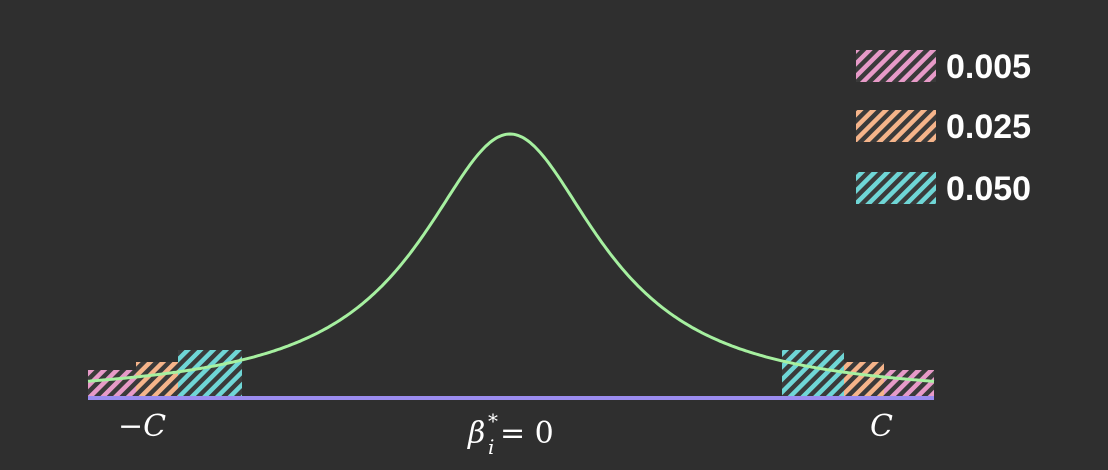 Image resolution: width=1108 pixels, height=470 pixels. I want to click on left-tail-regions, so click(165, 374).